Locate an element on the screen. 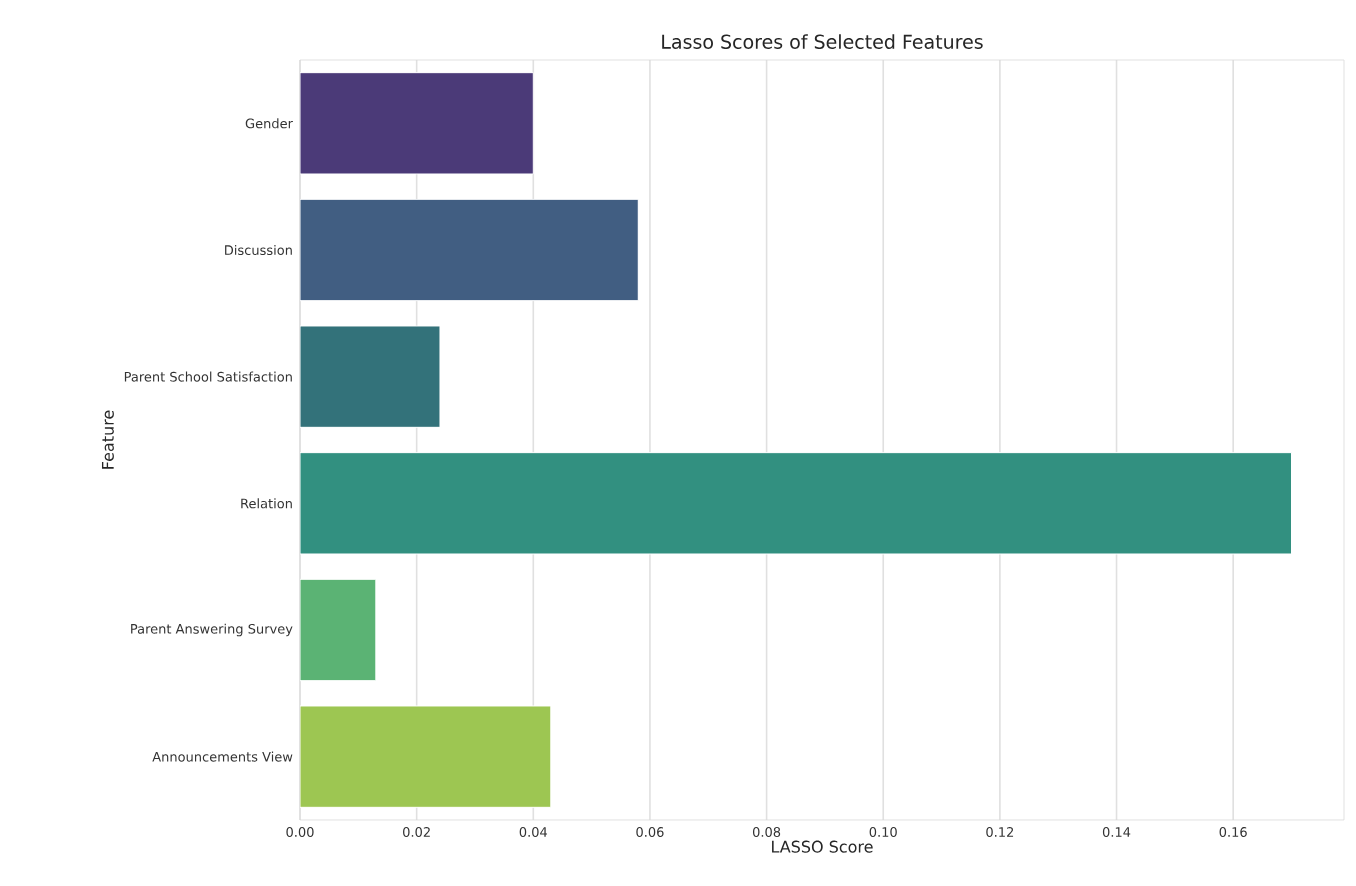 This screenshot has height=886, width=1356. x-axis-title: LASSO Score is located at coordinates (822, 846).